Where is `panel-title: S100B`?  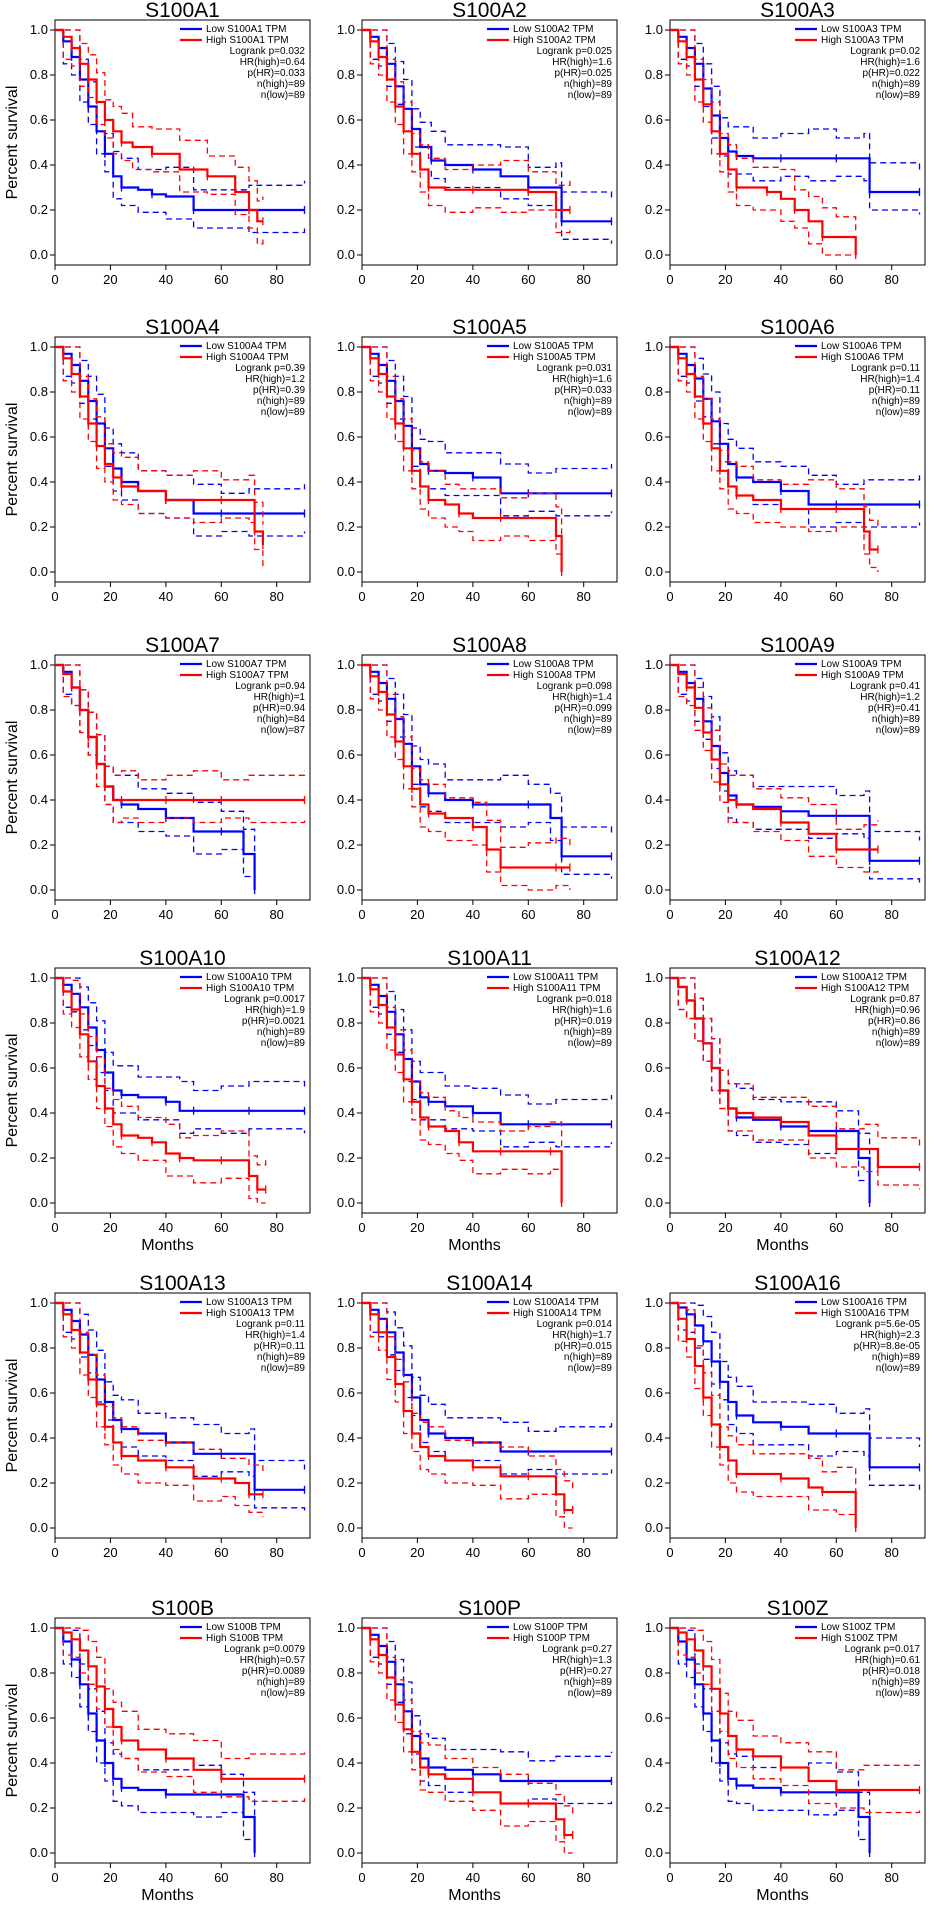
panel-title: S100B is located at coordinates (182, 1608).